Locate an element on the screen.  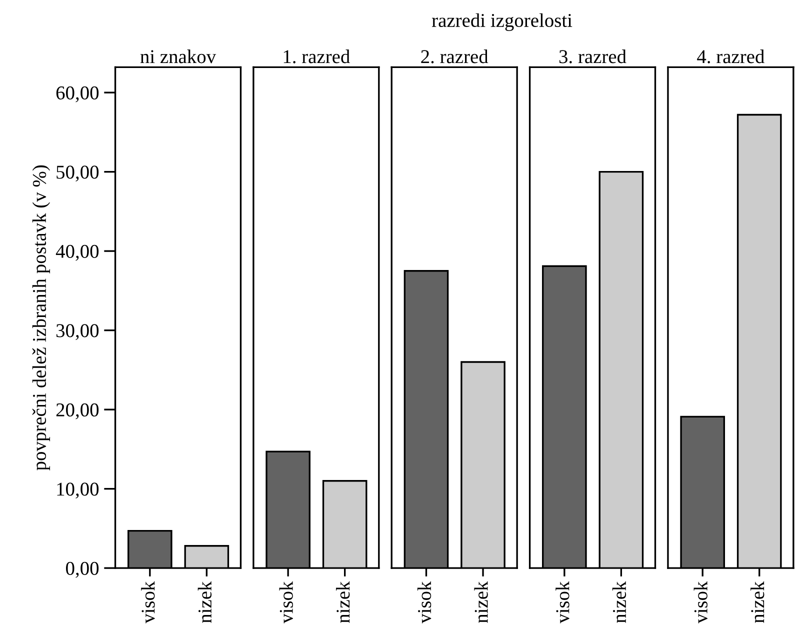
y-tick-label: 20,00 is located at coordinates (77, 411).